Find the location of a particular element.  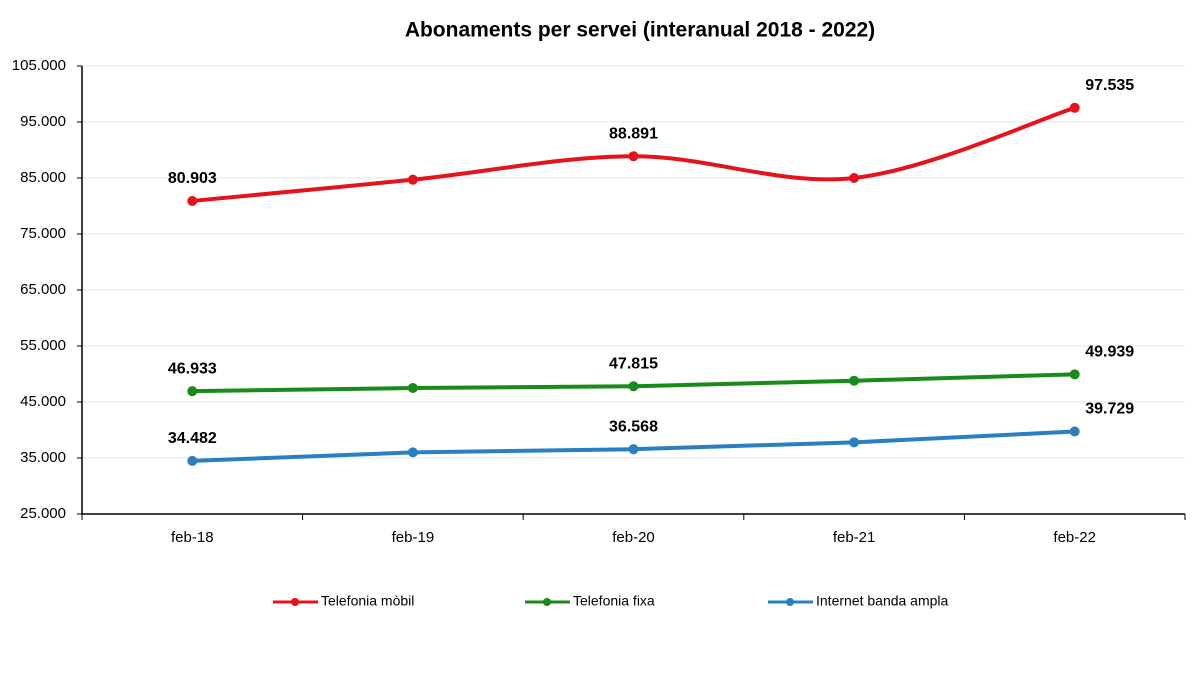

y-tick-label: 85.000 is located at coordinates (43, 177).